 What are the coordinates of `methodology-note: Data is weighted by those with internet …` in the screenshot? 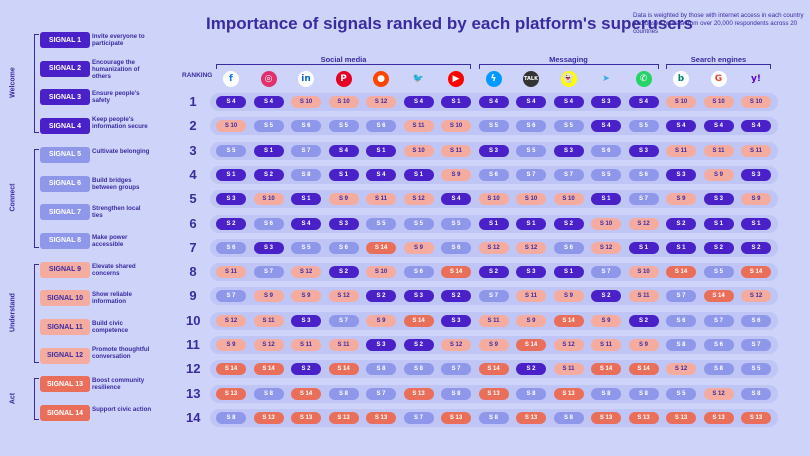 It's located at (718, 23).